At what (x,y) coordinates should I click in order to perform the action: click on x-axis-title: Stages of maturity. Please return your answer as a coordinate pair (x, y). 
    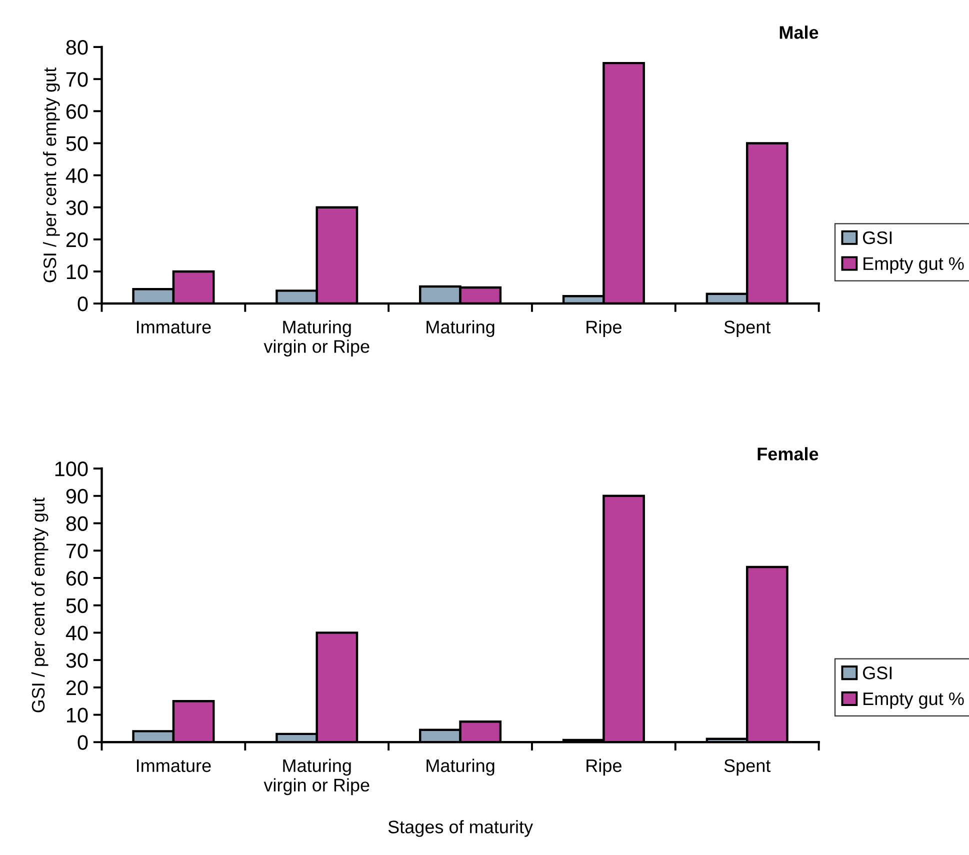
    Looking at the image, I should click on (460, 828).